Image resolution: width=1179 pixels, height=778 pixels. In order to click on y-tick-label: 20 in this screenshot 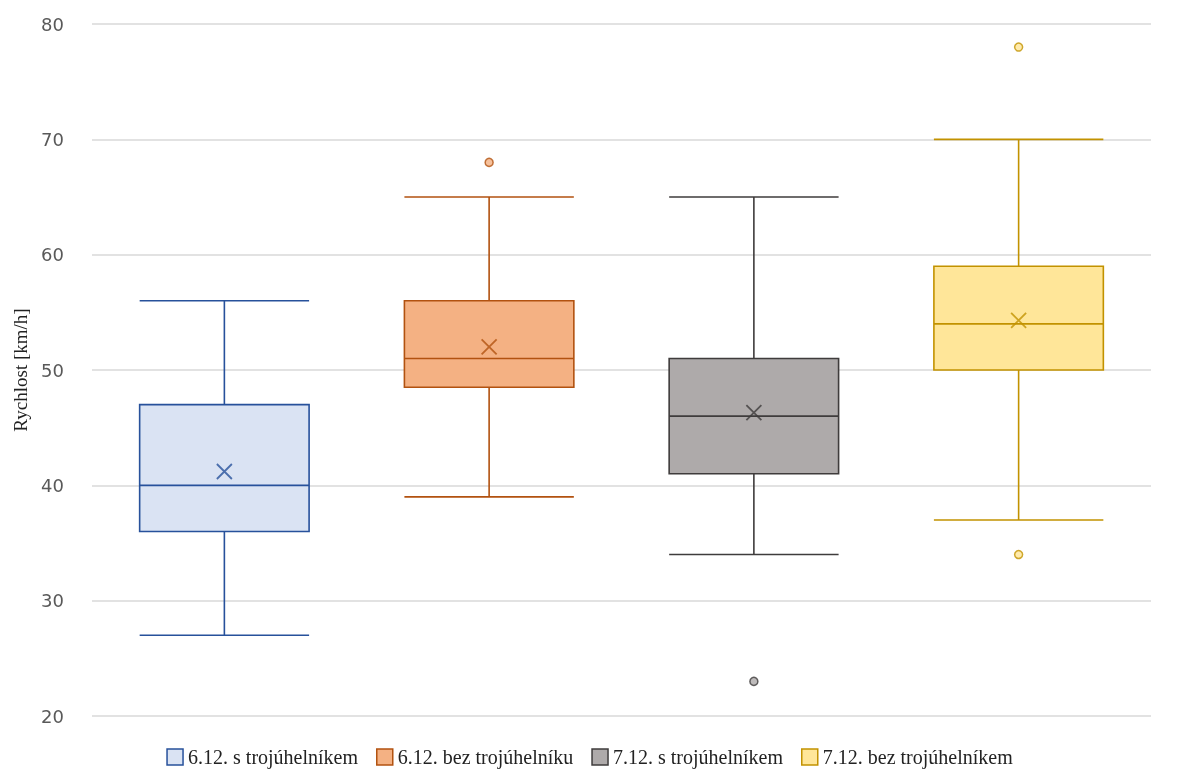, I will do `click(52, 716)`.